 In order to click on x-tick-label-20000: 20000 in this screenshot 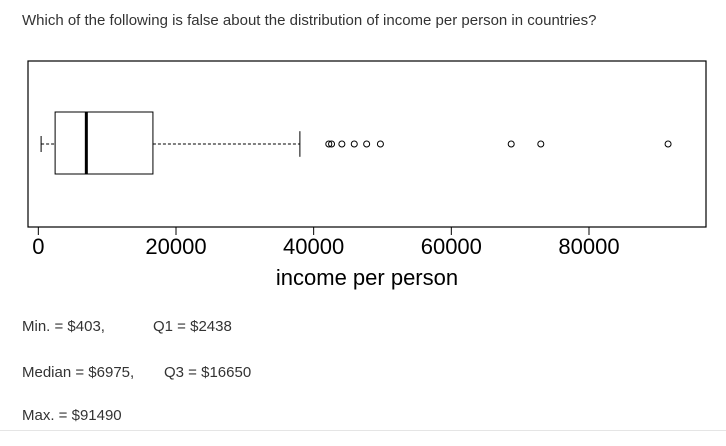, I will do `click(175, 246)`.